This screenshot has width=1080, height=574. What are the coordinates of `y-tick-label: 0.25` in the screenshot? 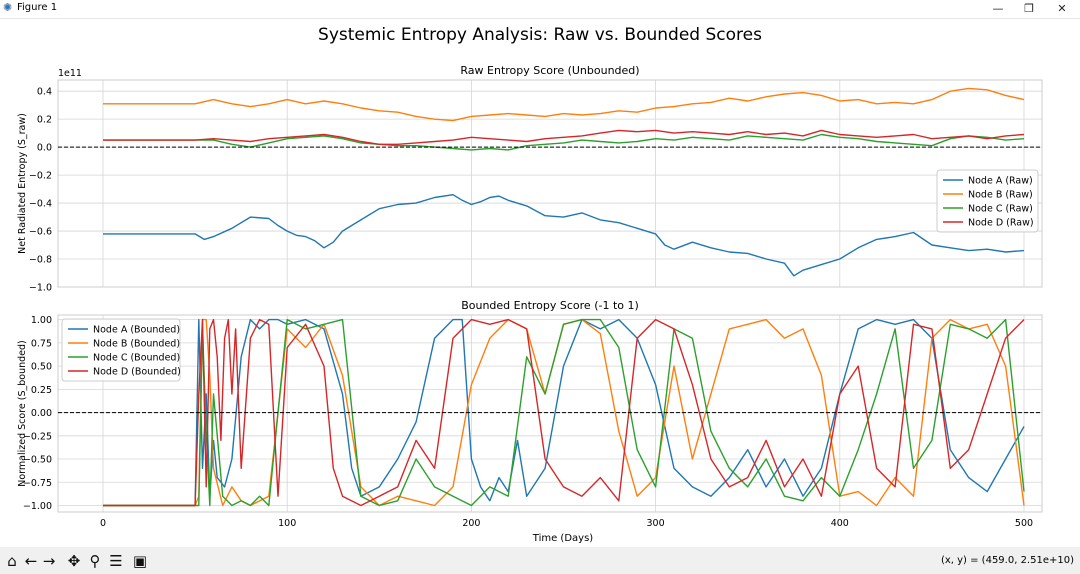 It's located at (41, 390).